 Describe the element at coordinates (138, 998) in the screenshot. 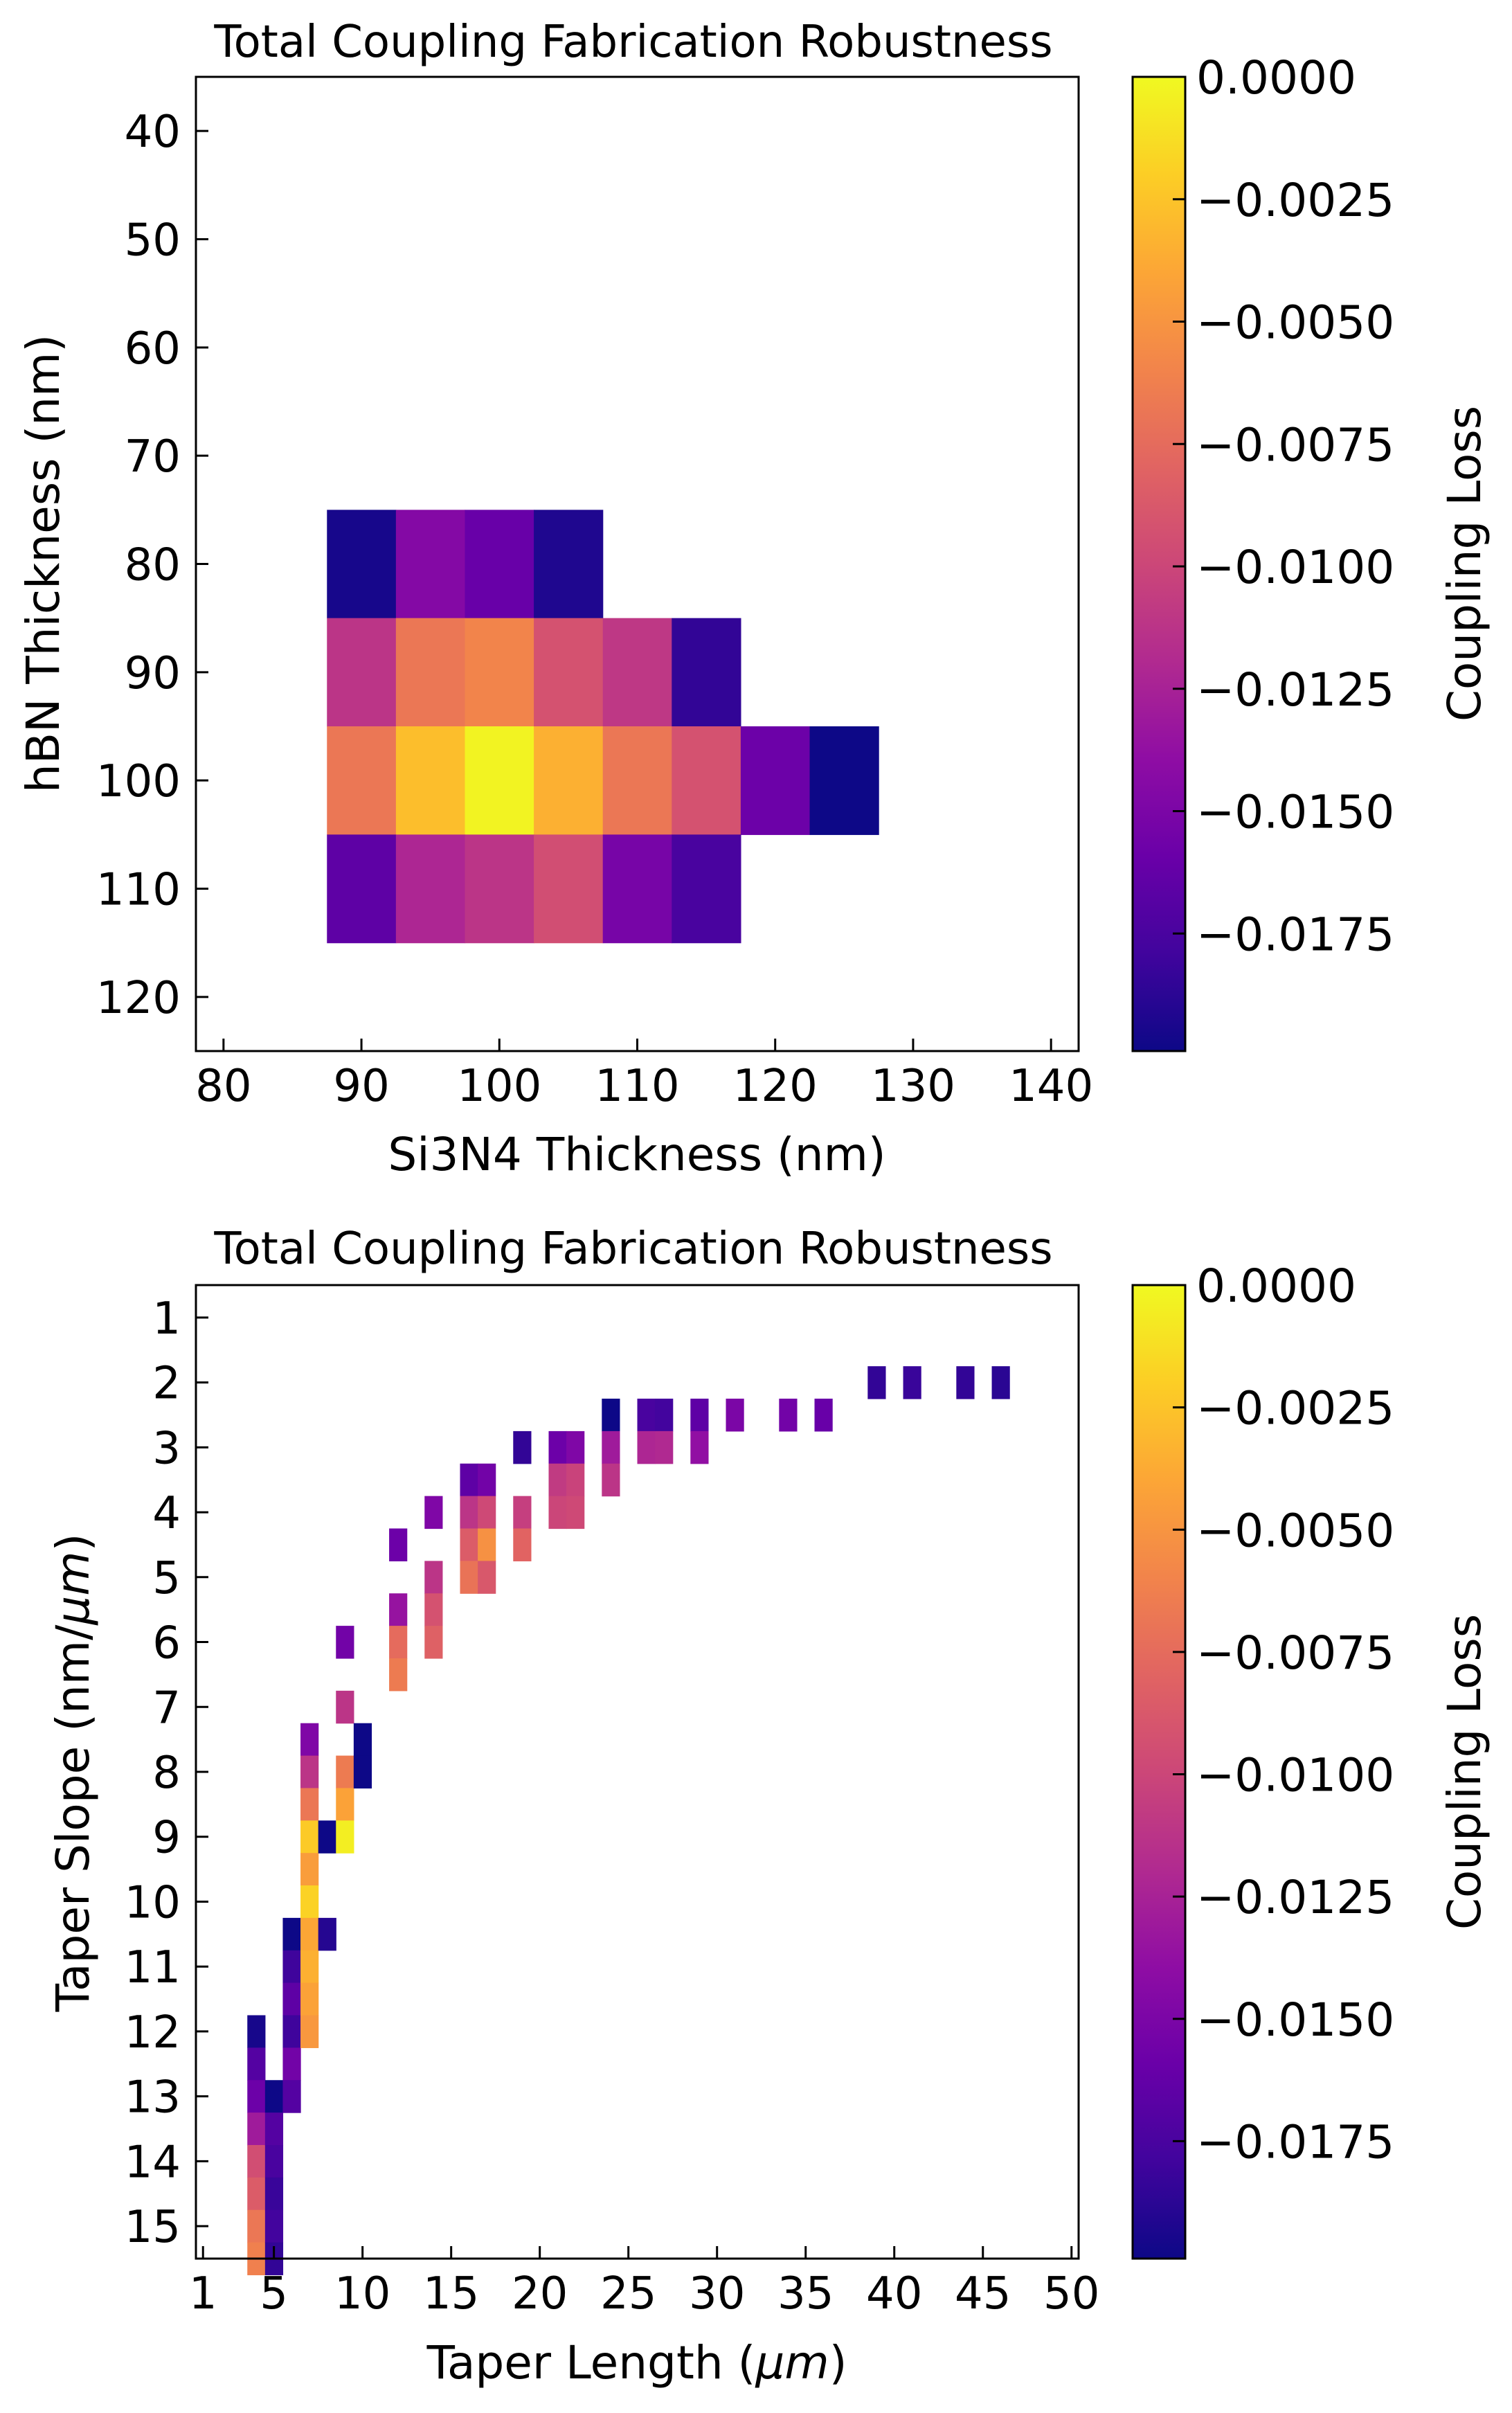

I see `chart-1-y-tick-label: 120` at that location.